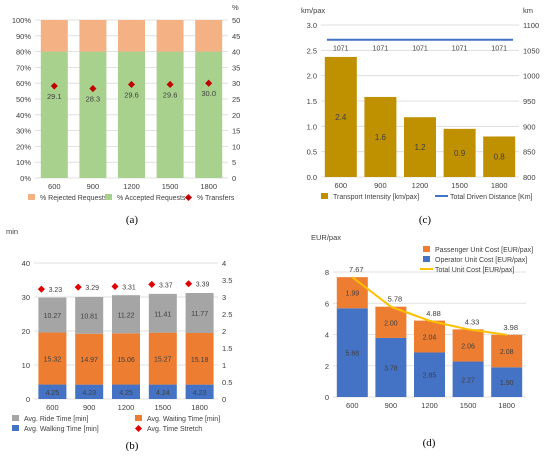 Image resolution: width=550 pixels, height=459 pixels. I want to click on chart-b-bar-label-walking: 4.24, so click(163, 393).